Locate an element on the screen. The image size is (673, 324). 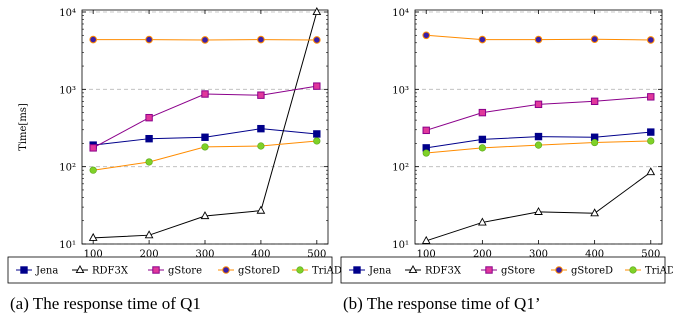
caption-b: (b) The response time of Q1’ is located at coordinates (442, 303).